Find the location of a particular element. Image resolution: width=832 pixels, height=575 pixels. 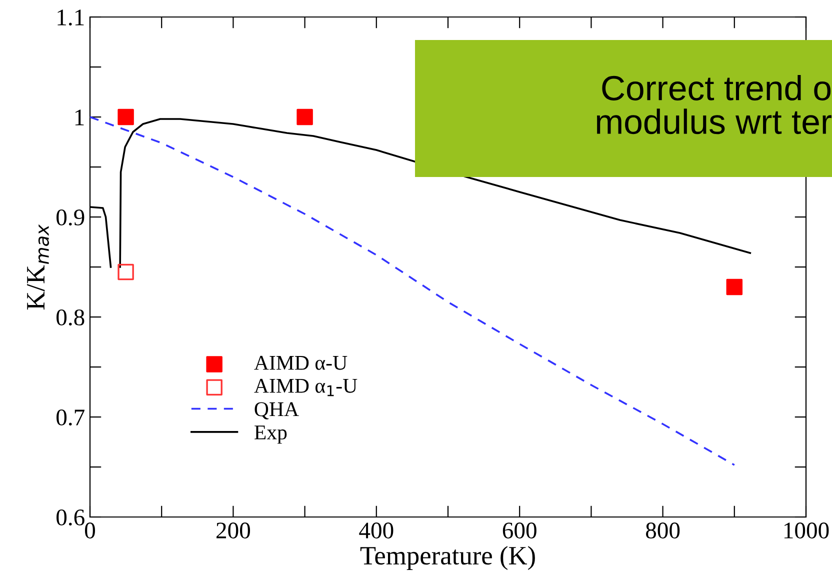

y-tick-label: 0.9 is located at coordinates (70, 217).